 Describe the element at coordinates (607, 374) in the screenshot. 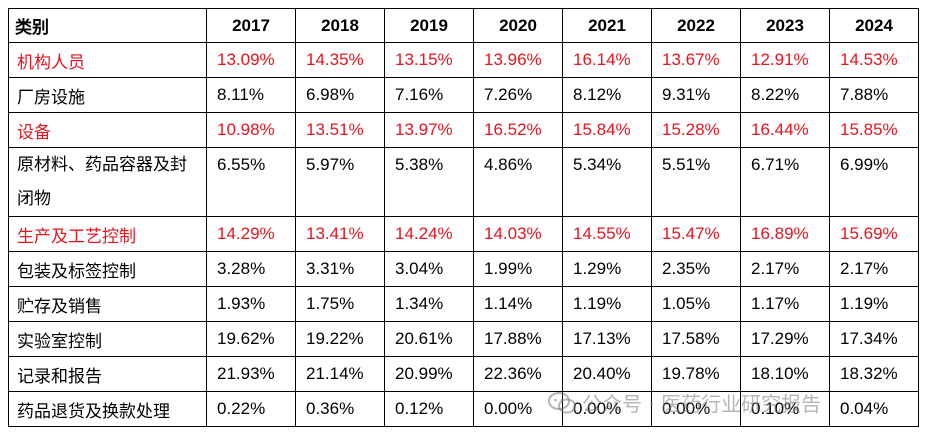

I see `value-cell: 20.40%` at that location.